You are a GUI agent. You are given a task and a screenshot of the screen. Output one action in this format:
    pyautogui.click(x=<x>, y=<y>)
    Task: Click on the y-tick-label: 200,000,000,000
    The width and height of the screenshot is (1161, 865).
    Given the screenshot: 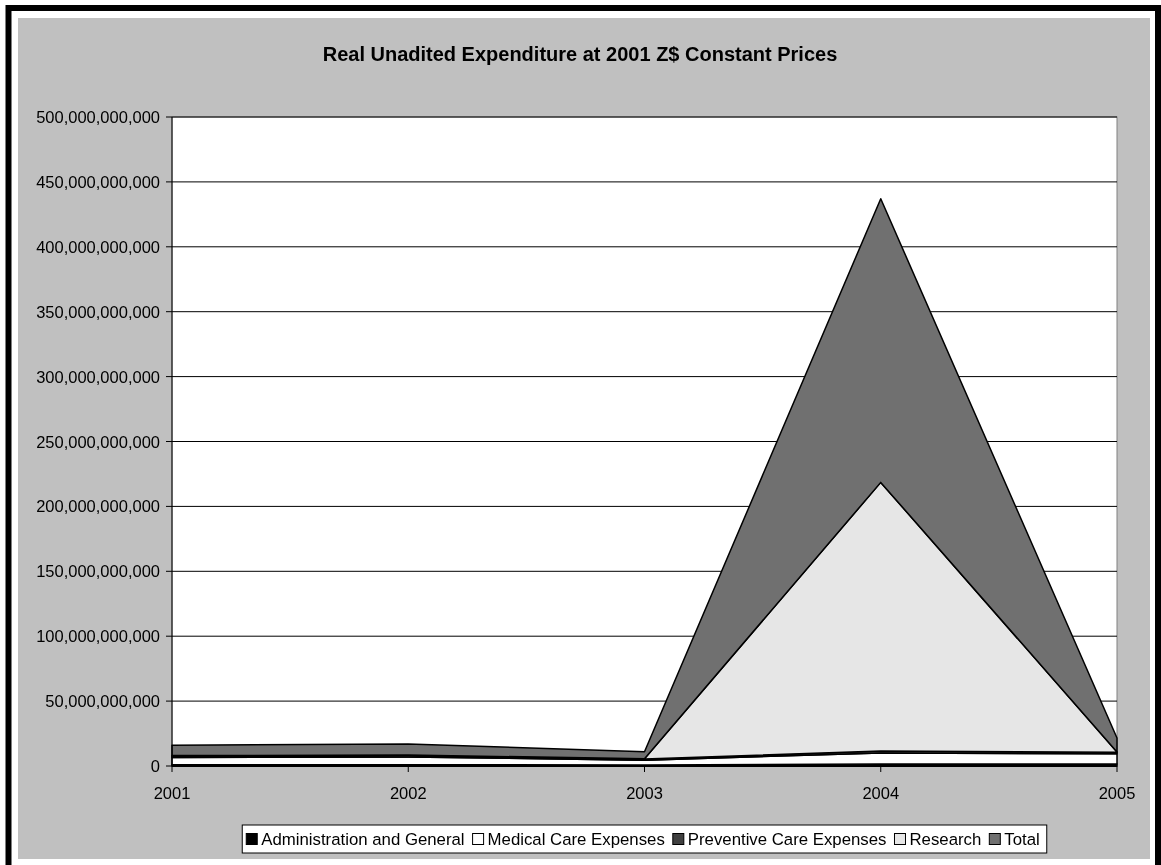 What is the action you would take?
    pyautogui.click(x=98, y=506)
    